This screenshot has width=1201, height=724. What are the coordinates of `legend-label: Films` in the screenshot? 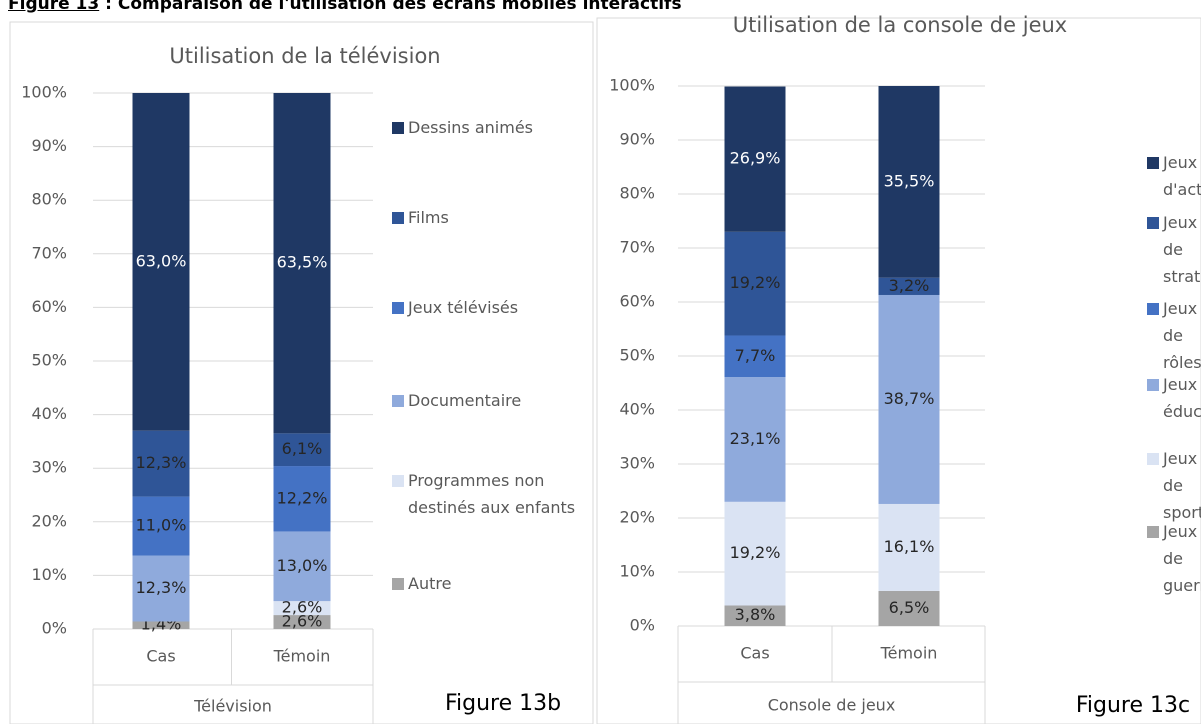 It's located at (428, 217).